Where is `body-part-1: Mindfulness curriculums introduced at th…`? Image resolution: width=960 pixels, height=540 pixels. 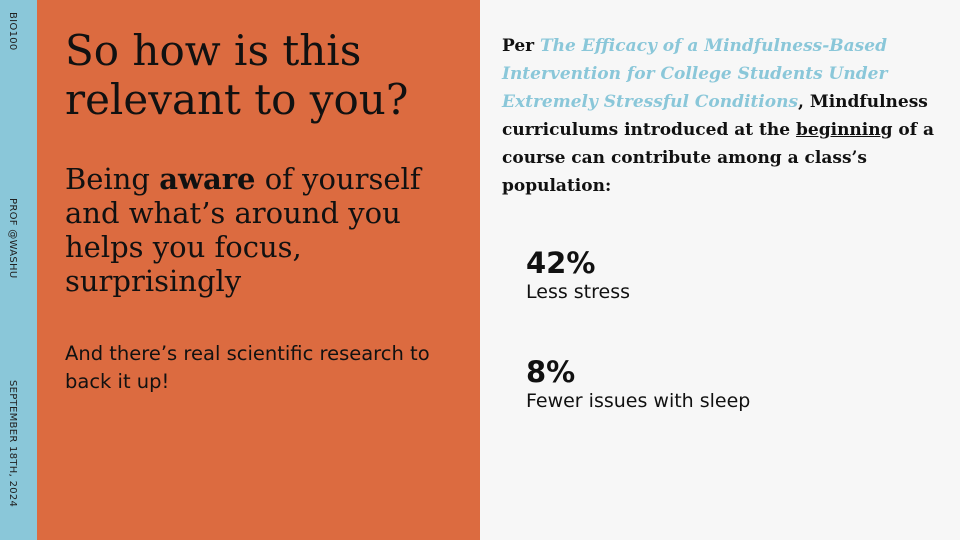
body-part-1: Mindfulness curriculums introduced at th… is located at coordinates (715, 116).